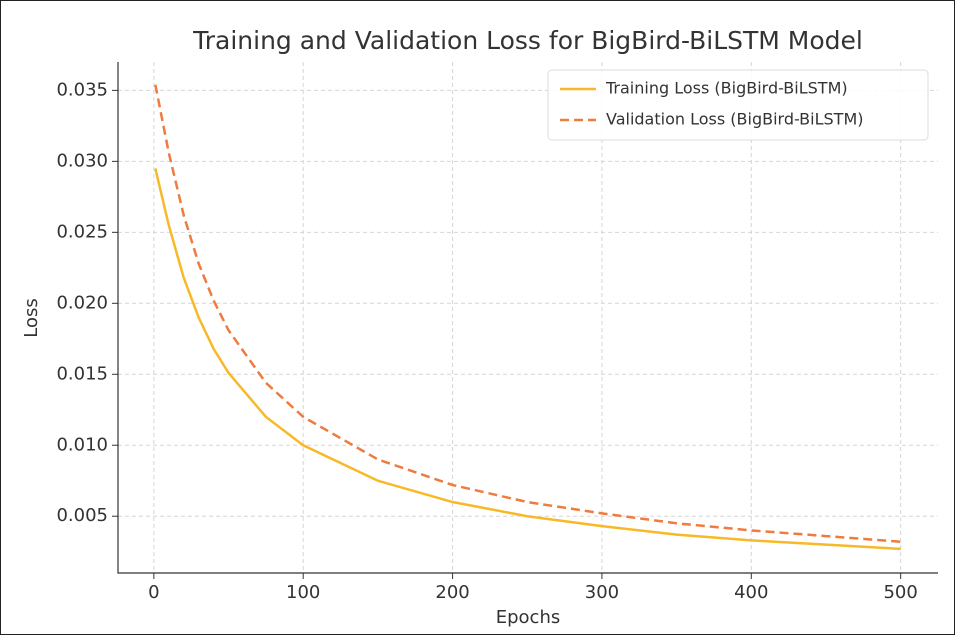 This screenshot has height=635, width=955. What do you see at coordinates (82, 373) in the screenshot?
I see `y-tick-label: 0.015` at bounding box center [82, 373].